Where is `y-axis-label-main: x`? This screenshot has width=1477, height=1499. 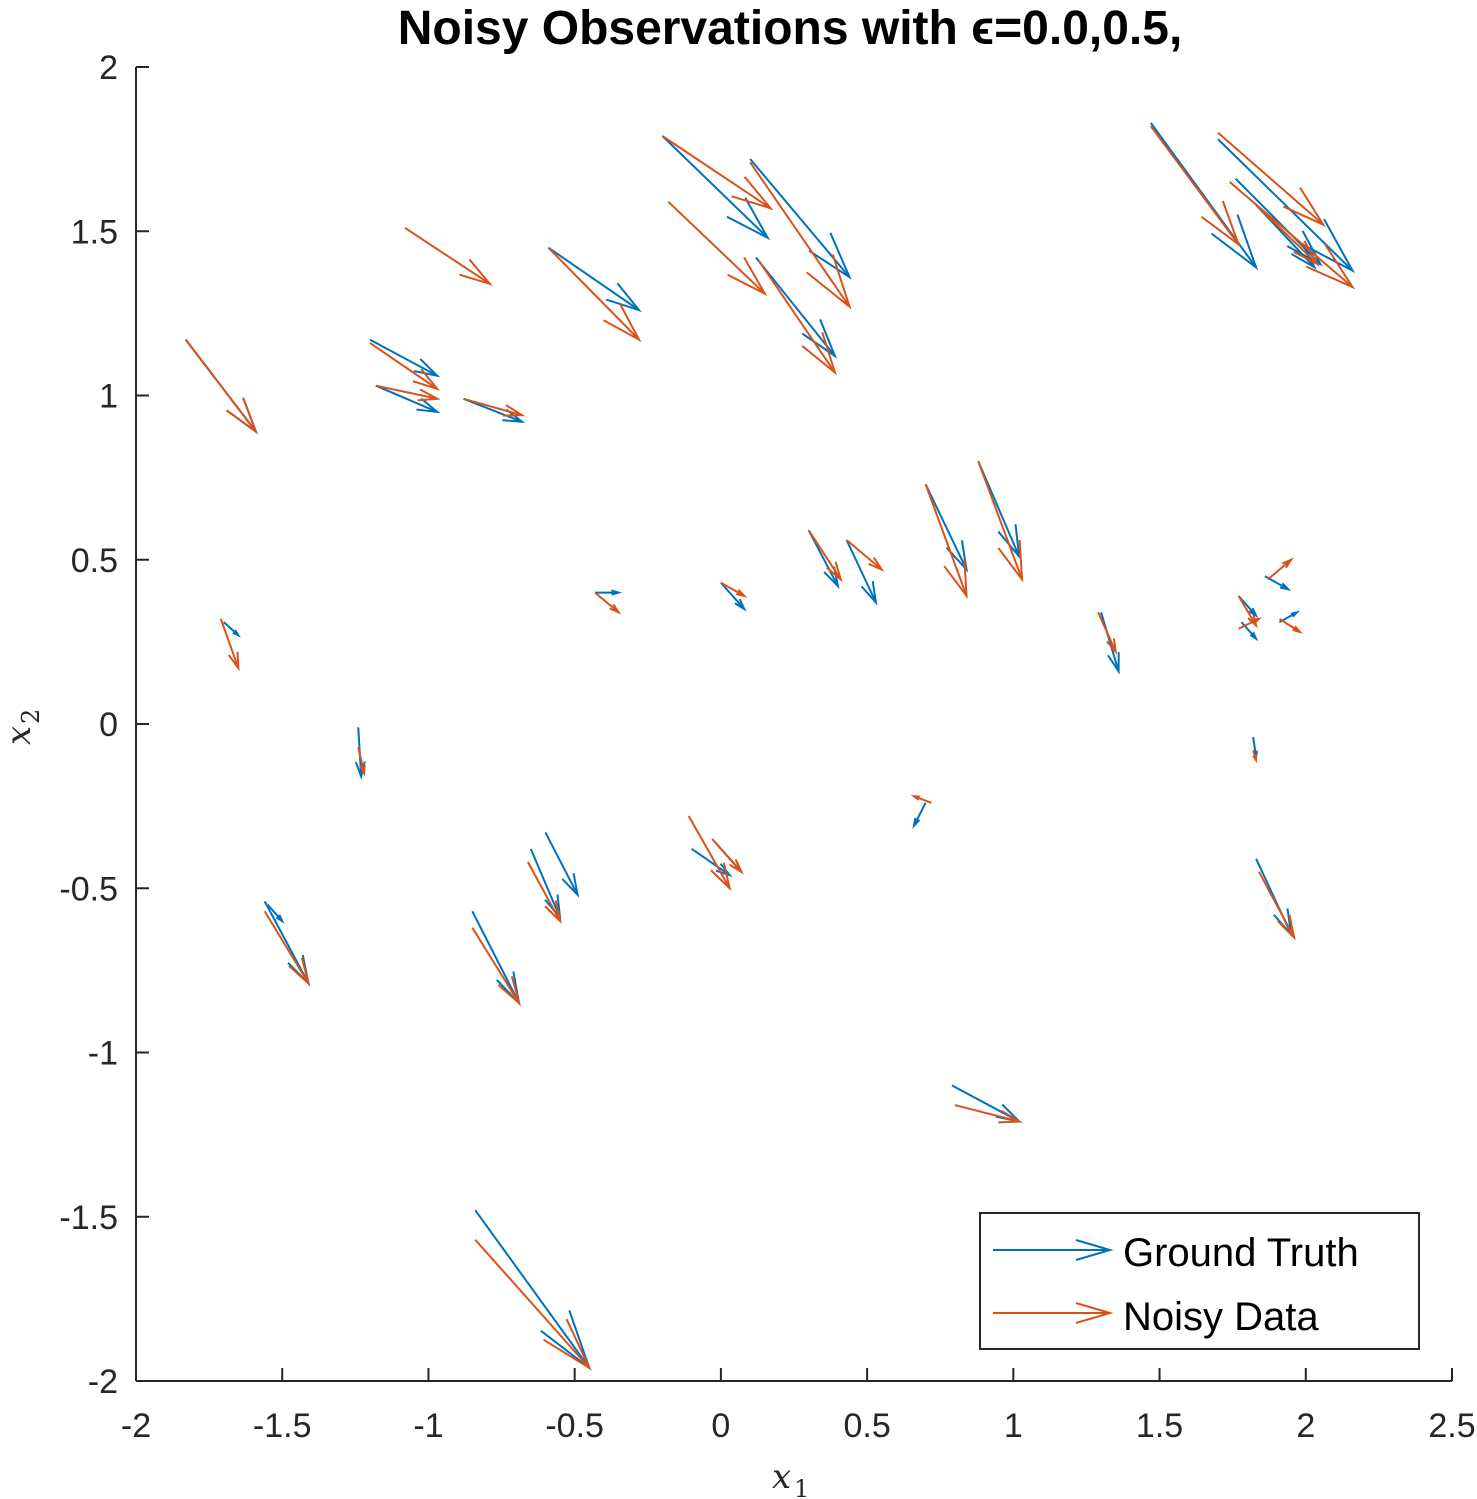 y-axis-label-main: x is located at coordinates (19, 735).